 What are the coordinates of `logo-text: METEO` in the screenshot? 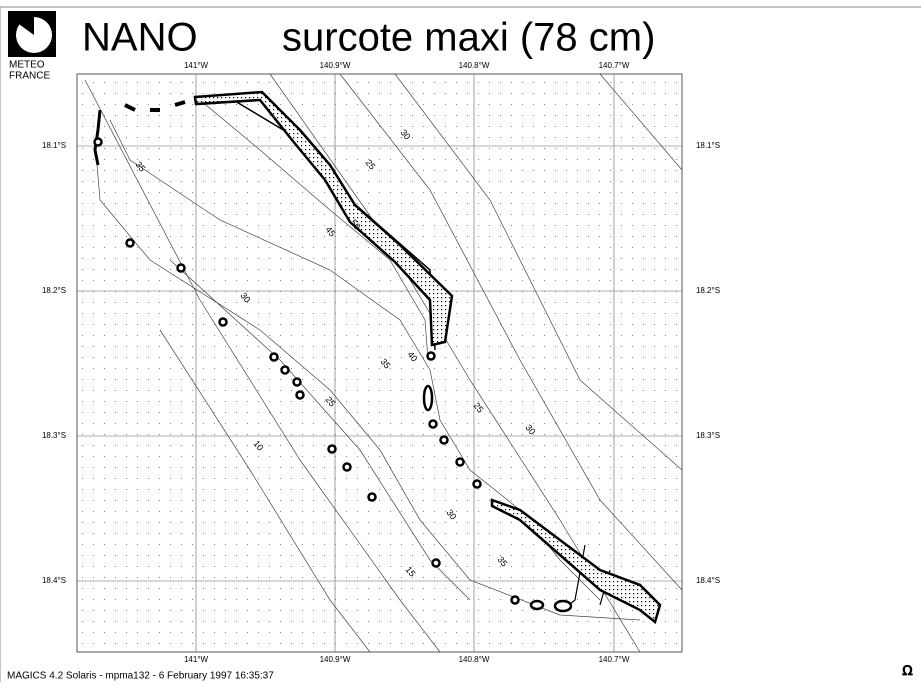 It's located at (27, 65).